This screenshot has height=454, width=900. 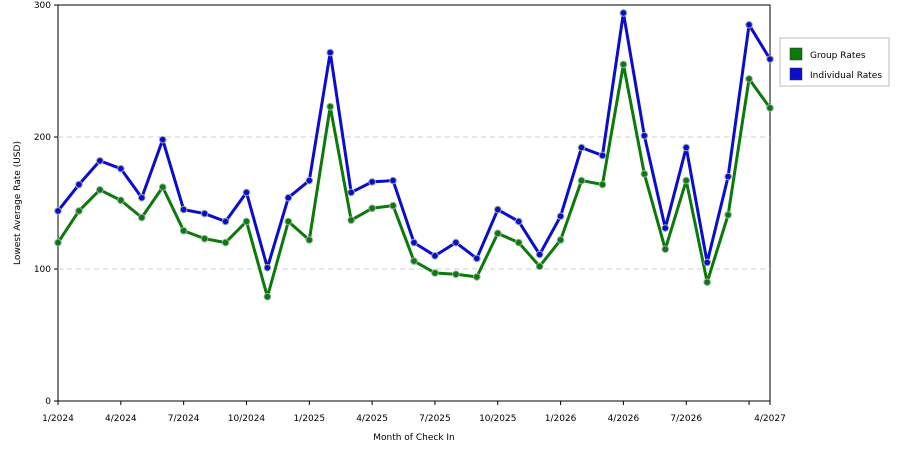 I want to click on y-tick-label: 200, so click(x=42, y=138).